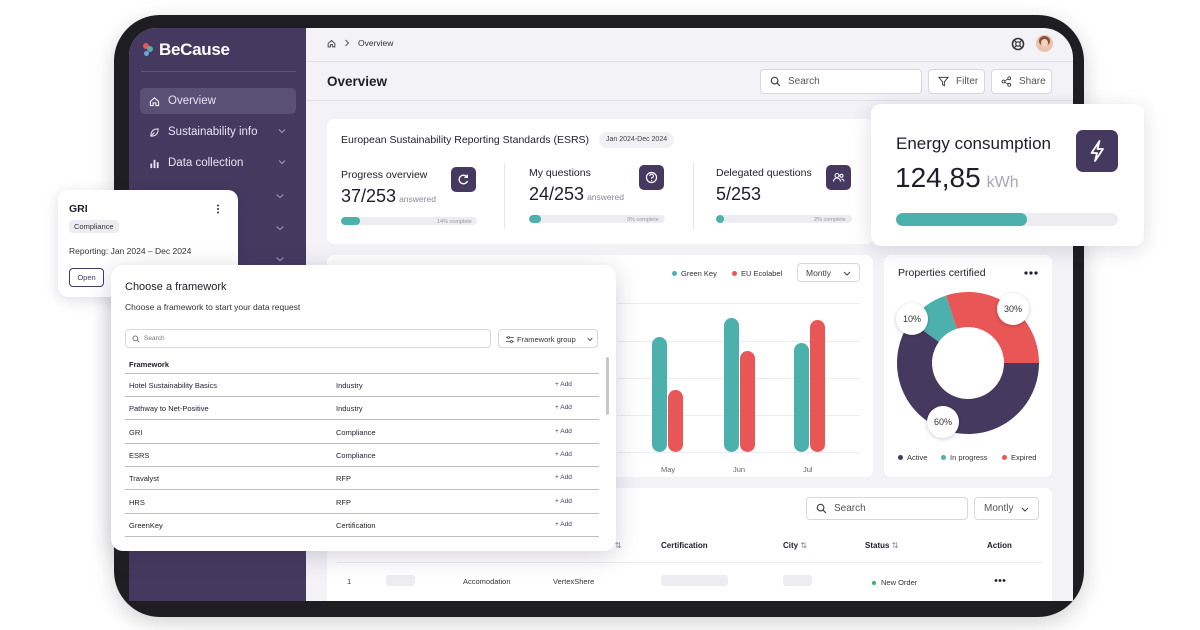 The image size is (1200, 630). What do you see at coordinates (1097, 151) in the screenshot?
I see `energy-icon-badge` at bounding box center [1097, 151].